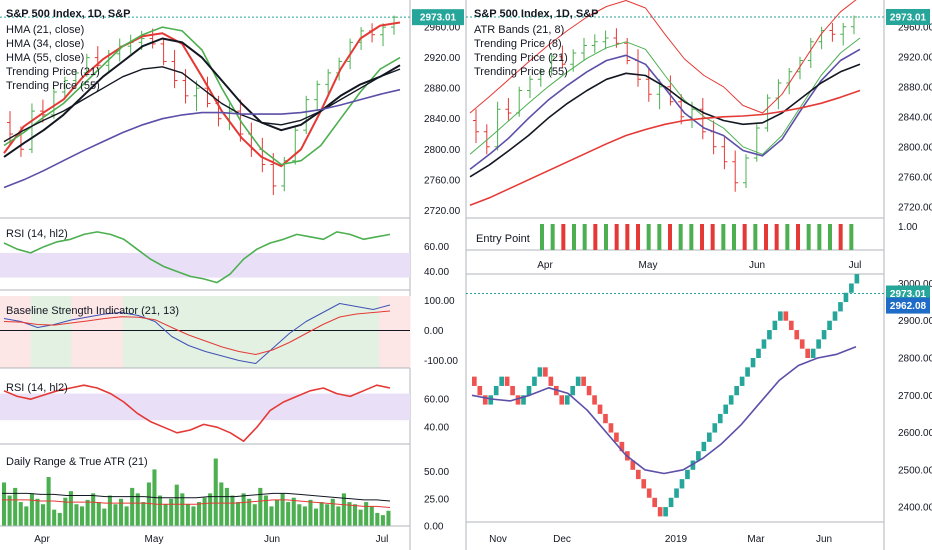 Image resolution: width=932 pixels, height=550 pixels. Describe the element at coordinates (92, 311) in the screenshot. I see `bsi-title: Baseline Strength Indicator (21, 13)` at that location.